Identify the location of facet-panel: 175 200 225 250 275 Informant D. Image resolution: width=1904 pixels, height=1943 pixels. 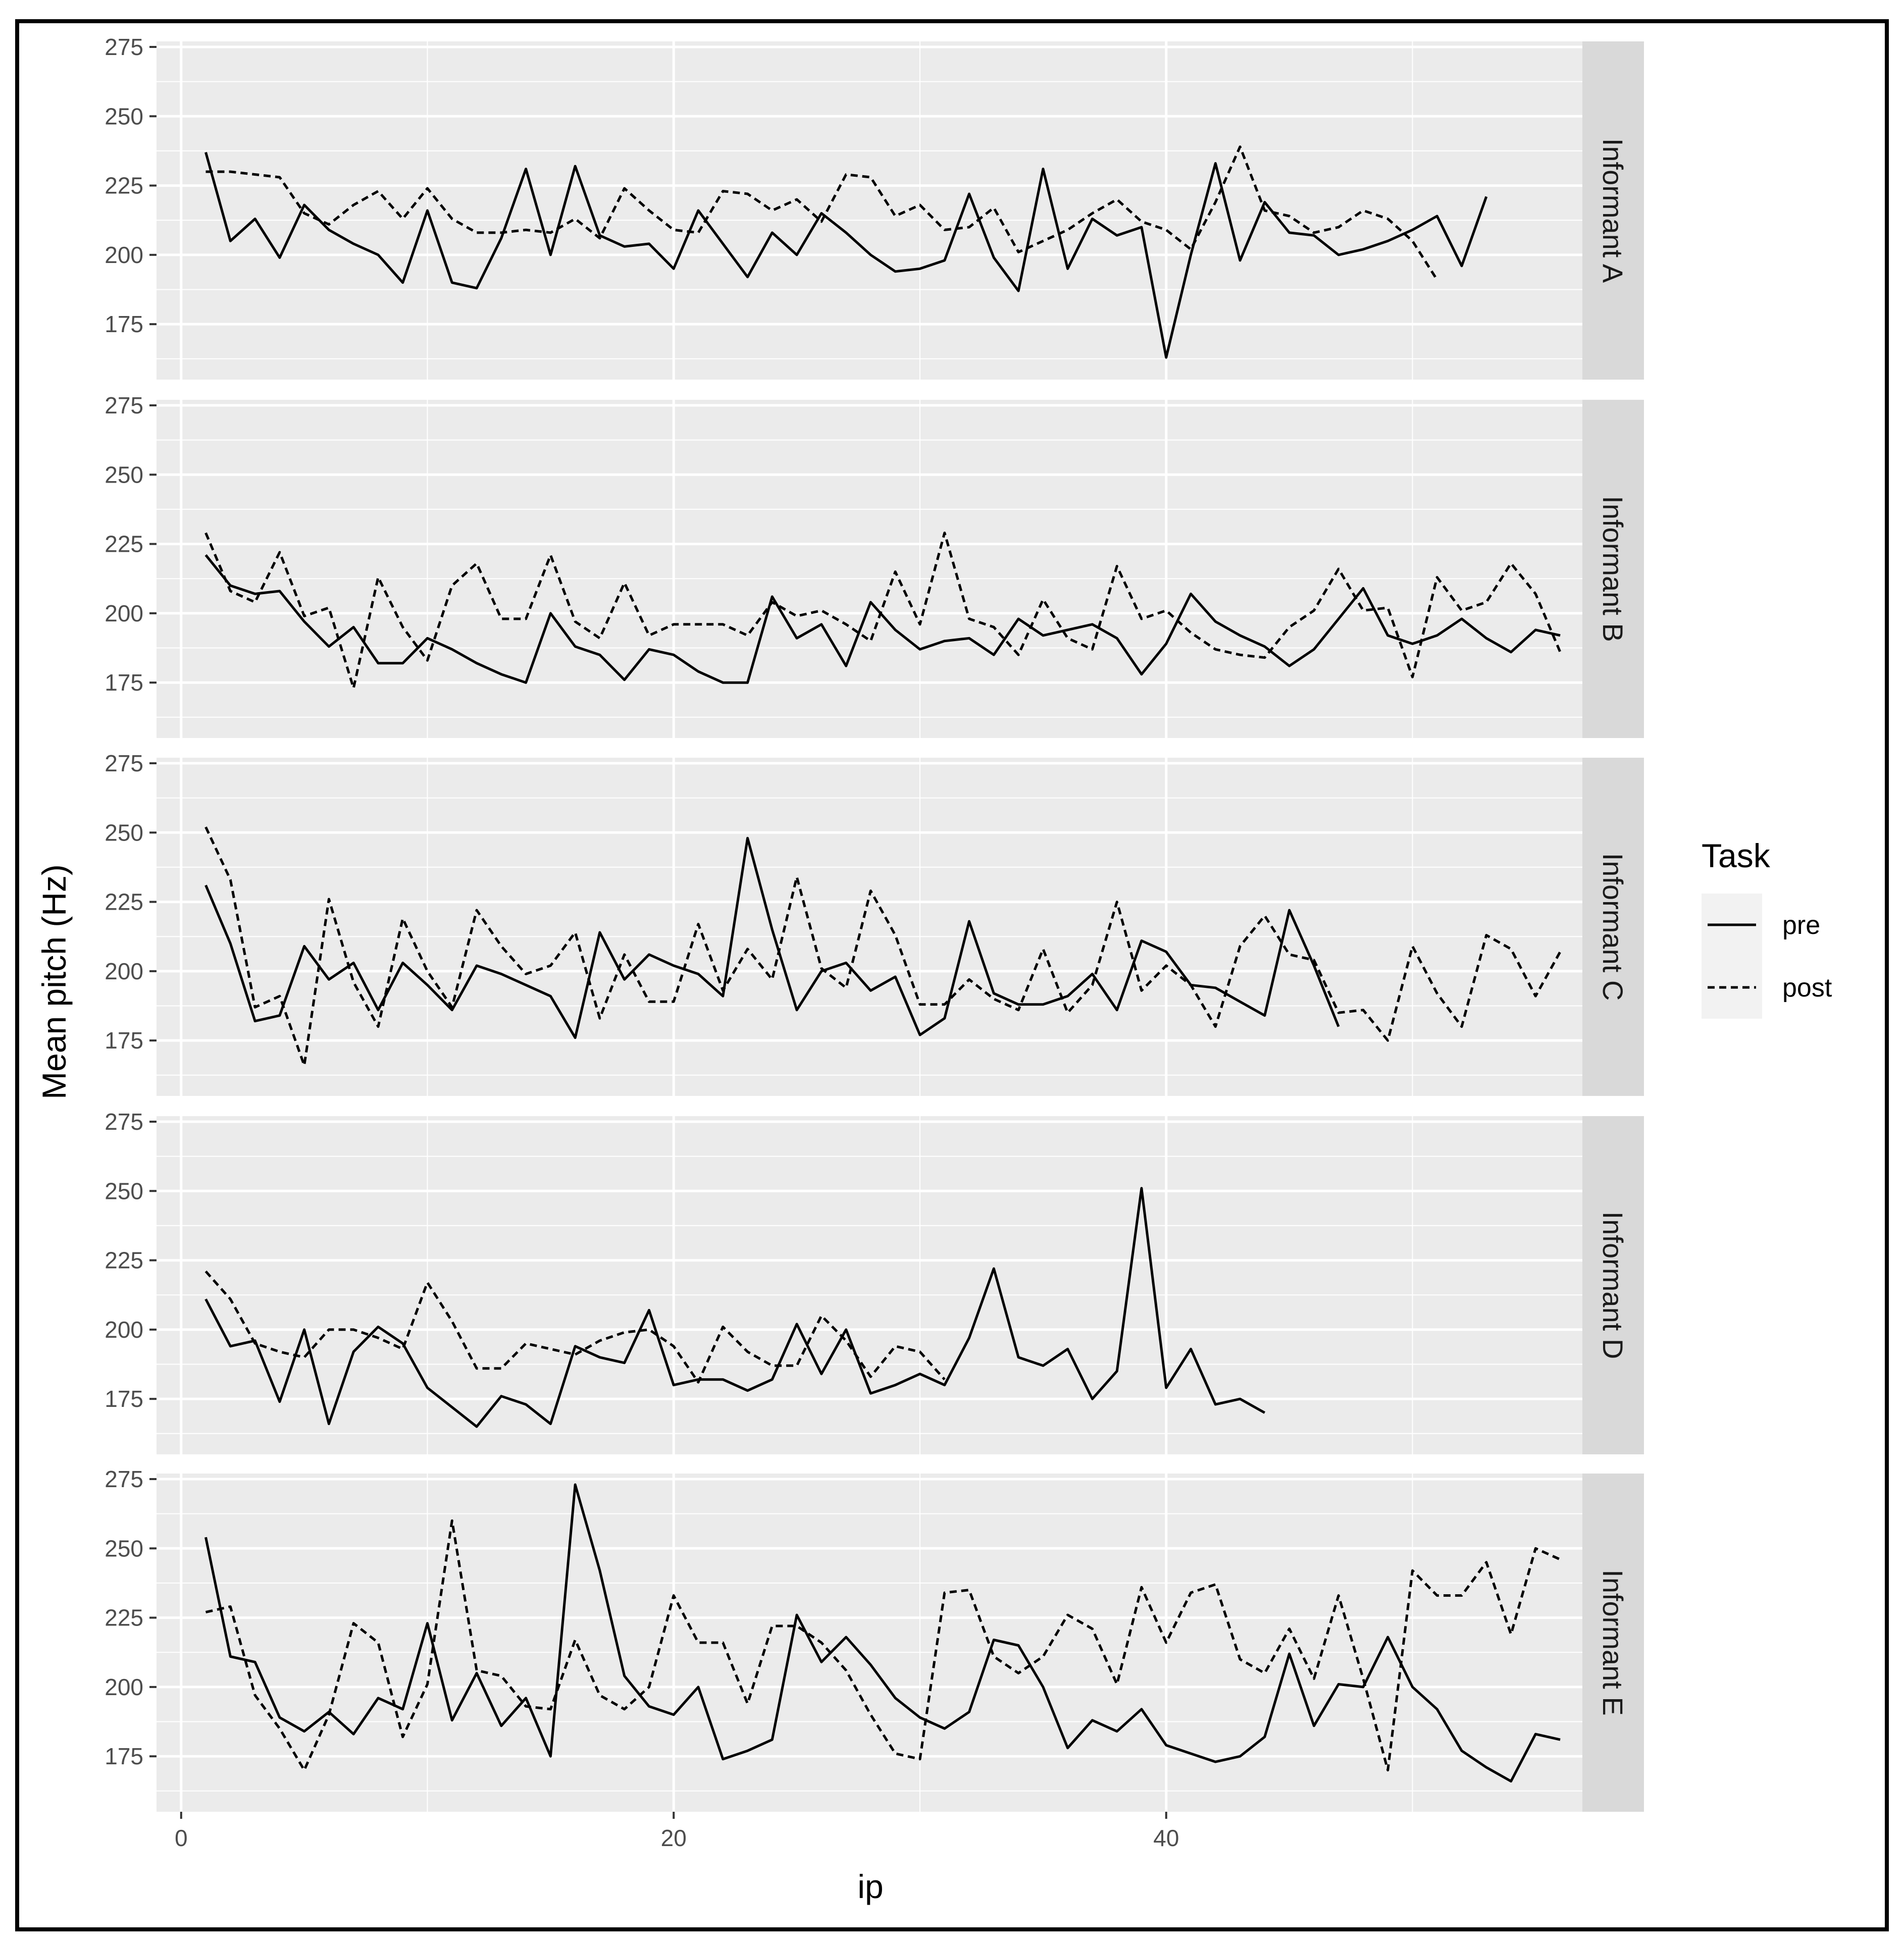
(875, 1281).